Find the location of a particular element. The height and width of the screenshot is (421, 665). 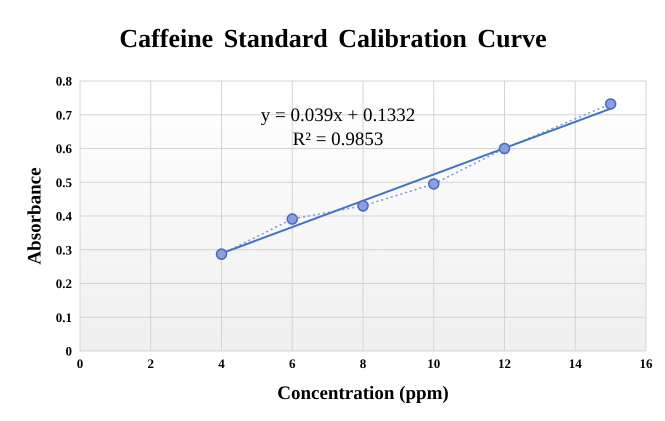

chart-title: Caffeine Standard Calibration Curve is located at coordinates (333, 39).